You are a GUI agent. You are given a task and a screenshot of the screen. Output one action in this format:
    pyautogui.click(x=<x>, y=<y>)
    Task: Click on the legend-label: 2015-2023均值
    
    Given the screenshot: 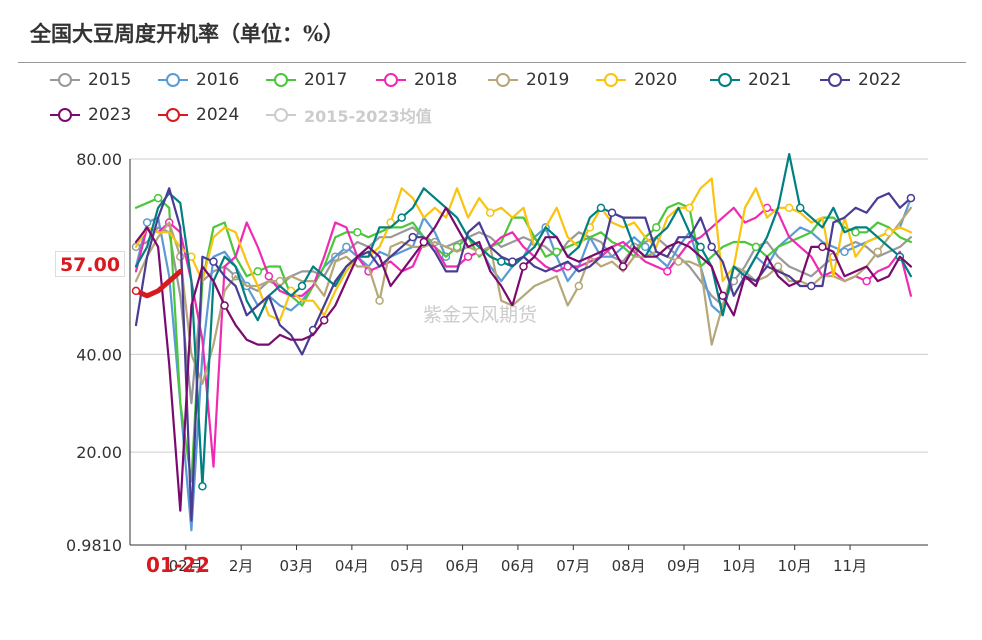 What is the action you would take?
    pyautogui.click(x=368, y=116)
    